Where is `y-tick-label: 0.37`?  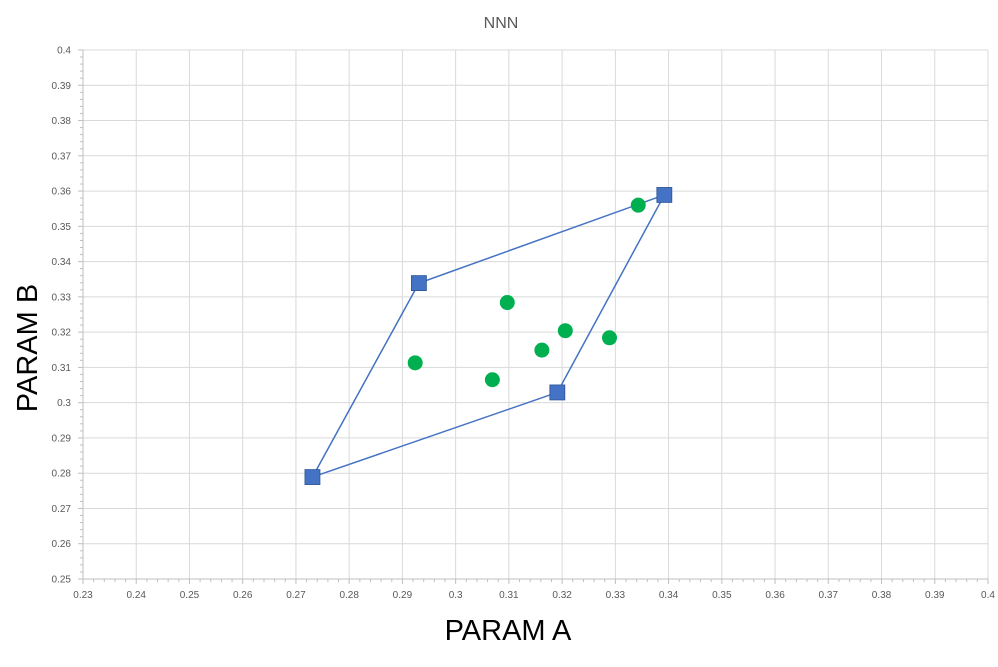
y-tick-label: 0.37 is located at coordinates (62, 156).